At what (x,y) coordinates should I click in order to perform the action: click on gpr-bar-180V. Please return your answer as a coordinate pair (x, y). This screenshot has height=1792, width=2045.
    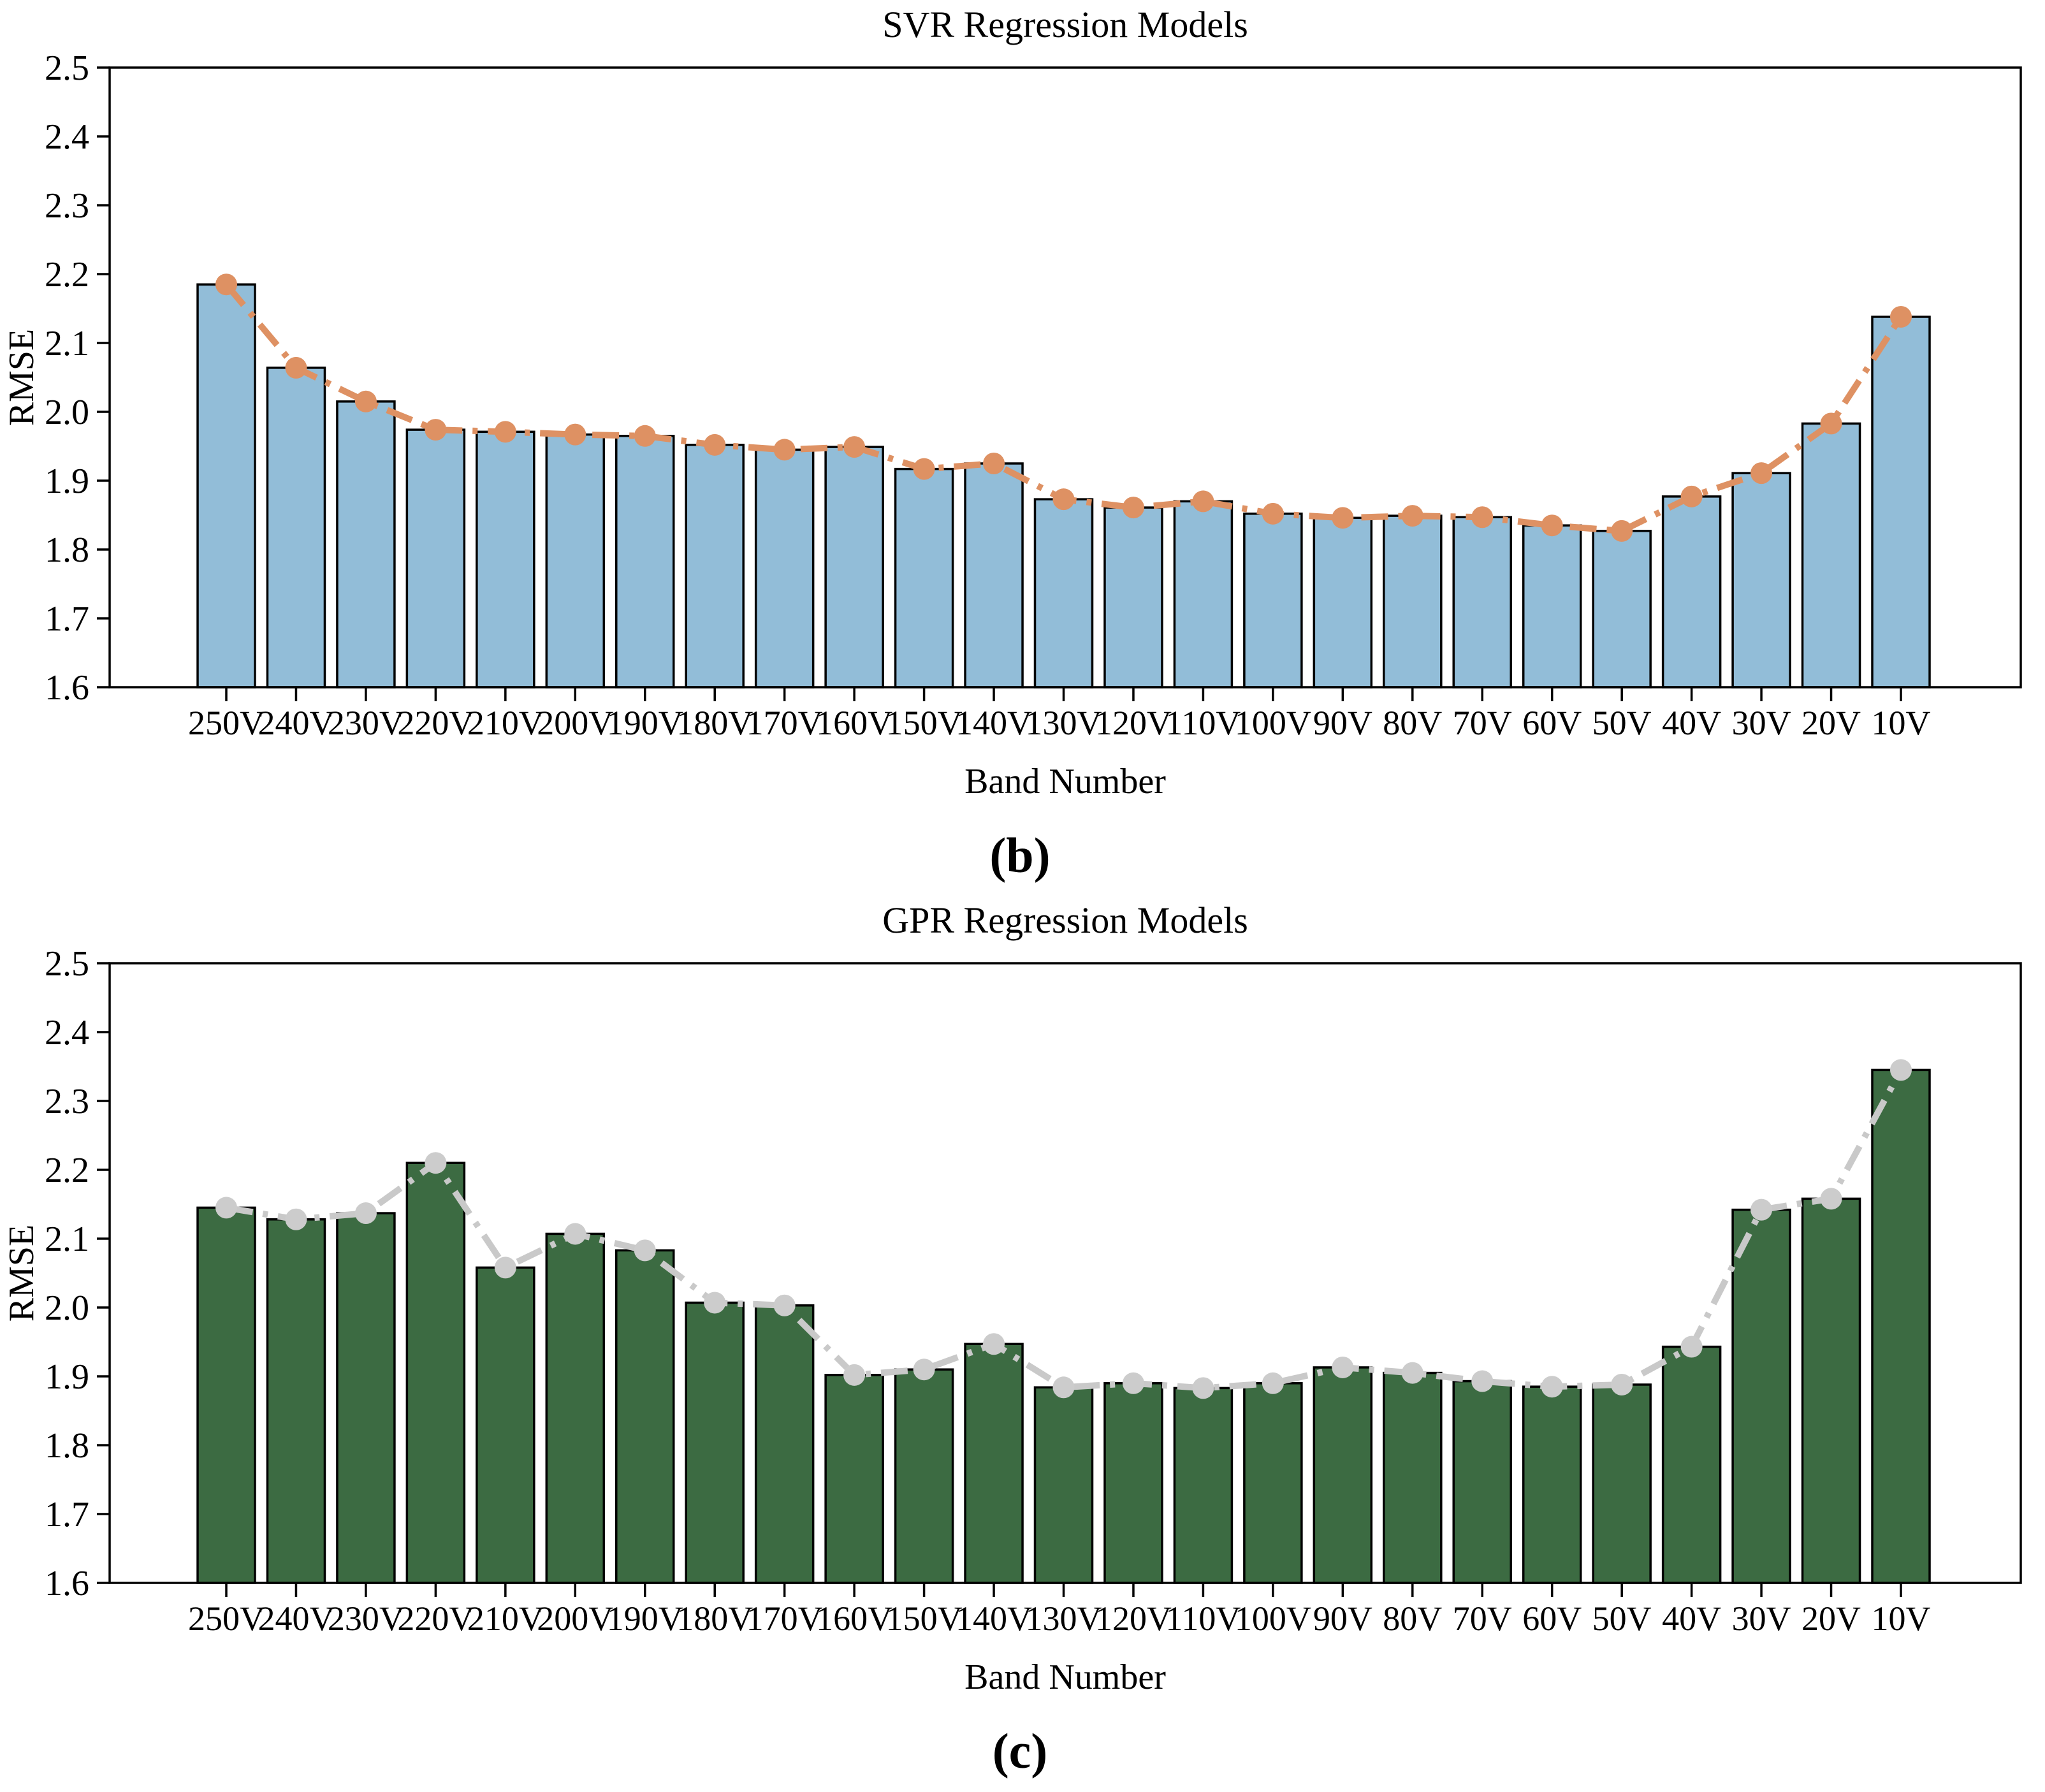
    Looking at the image, I should click on (715, 1442).